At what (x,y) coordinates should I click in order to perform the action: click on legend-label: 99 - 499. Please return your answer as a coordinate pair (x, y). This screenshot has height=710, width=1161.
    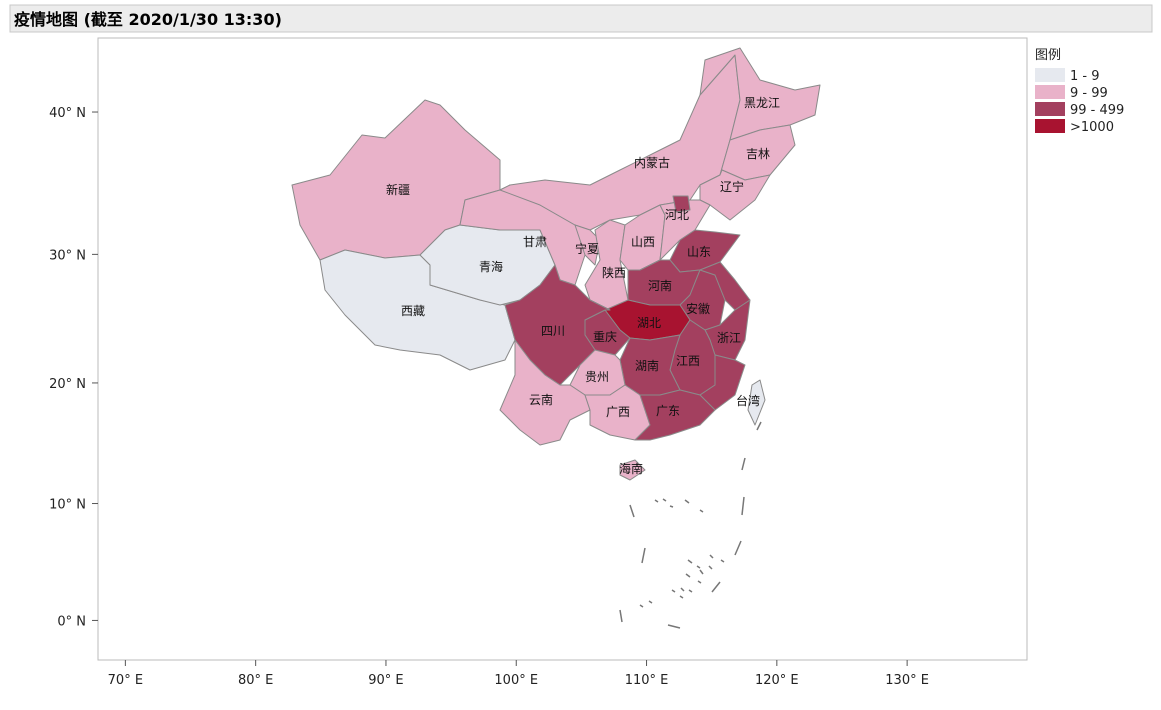
    Looking at the image, I should click on (1097, 110).